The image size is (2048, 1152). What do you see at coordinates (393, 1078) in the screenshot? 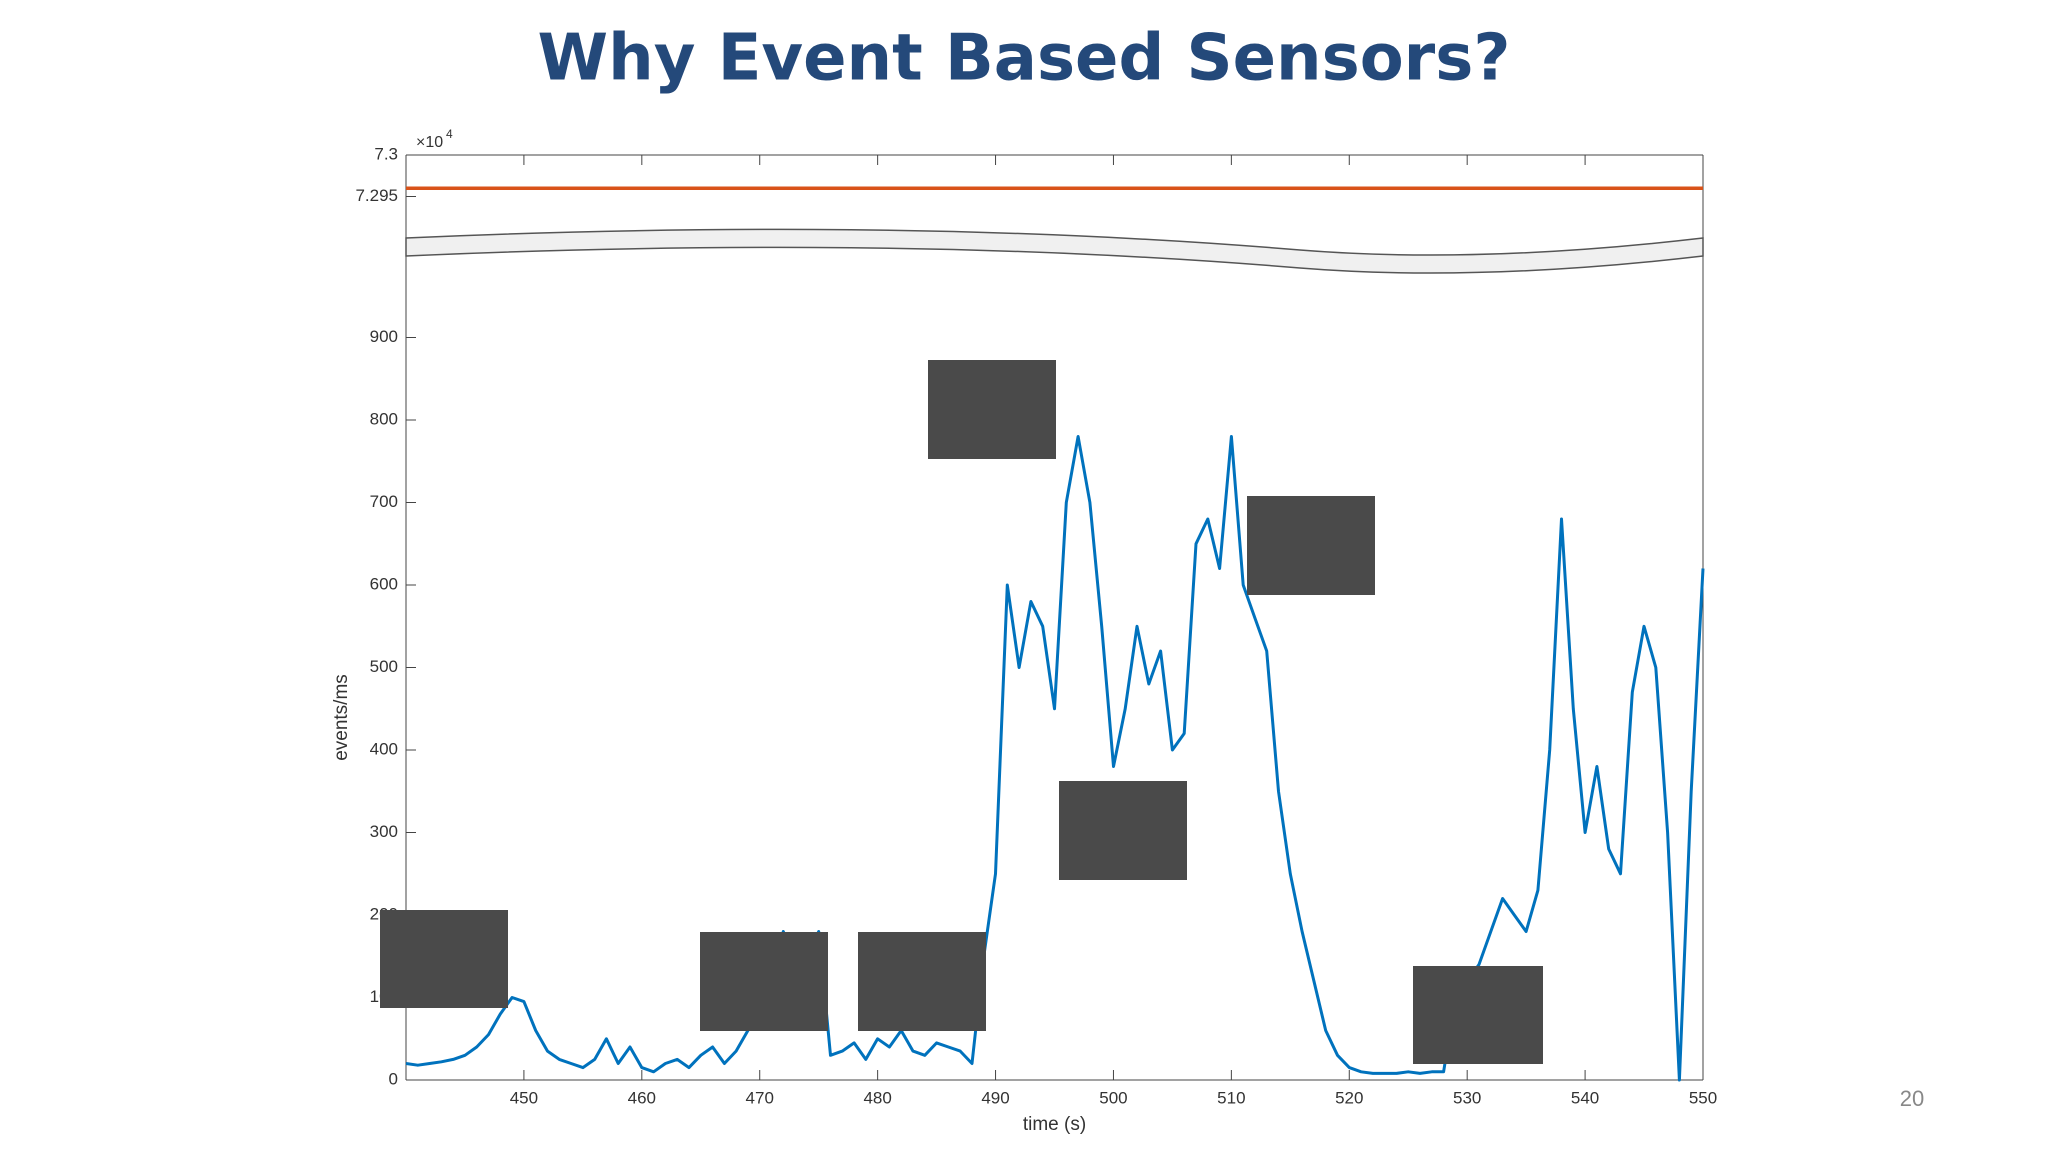
I see `y-tick-label: 0` at bounding box center [393, 1078].